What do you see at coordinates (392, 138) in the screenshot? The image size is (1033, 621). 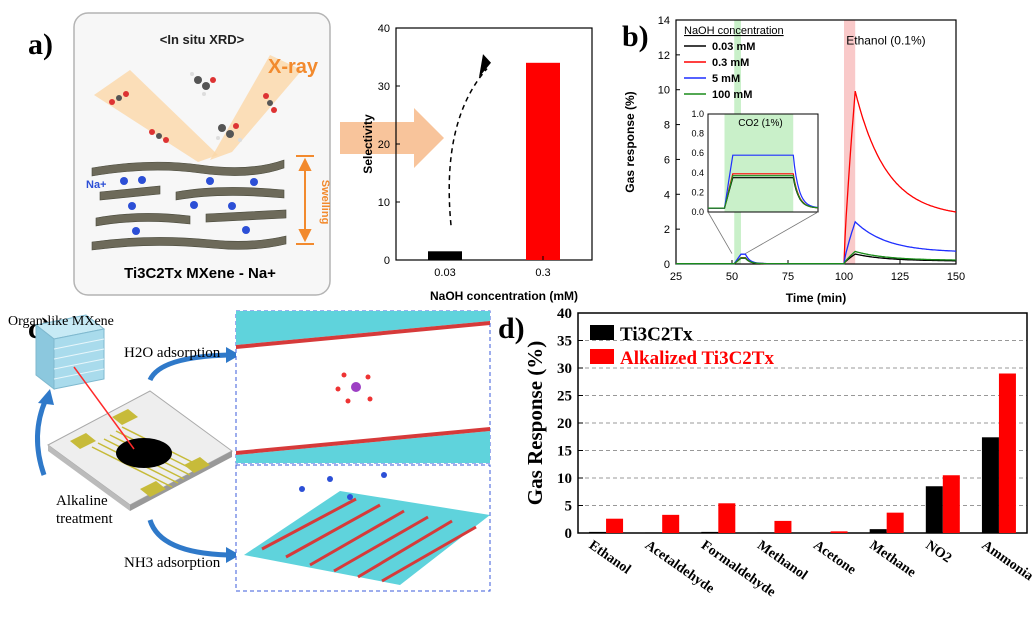 I see `transition-arrow-icon` at bounding box center [392, 138].